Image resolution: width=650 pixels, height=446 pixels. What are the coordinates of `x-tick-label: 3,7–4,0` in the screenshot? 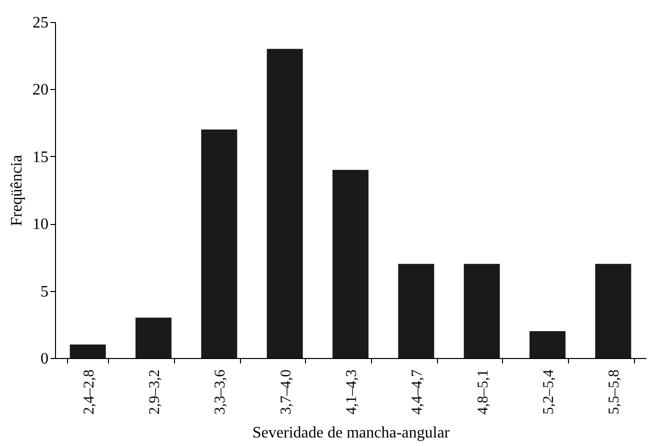 It's located at (286, 392).